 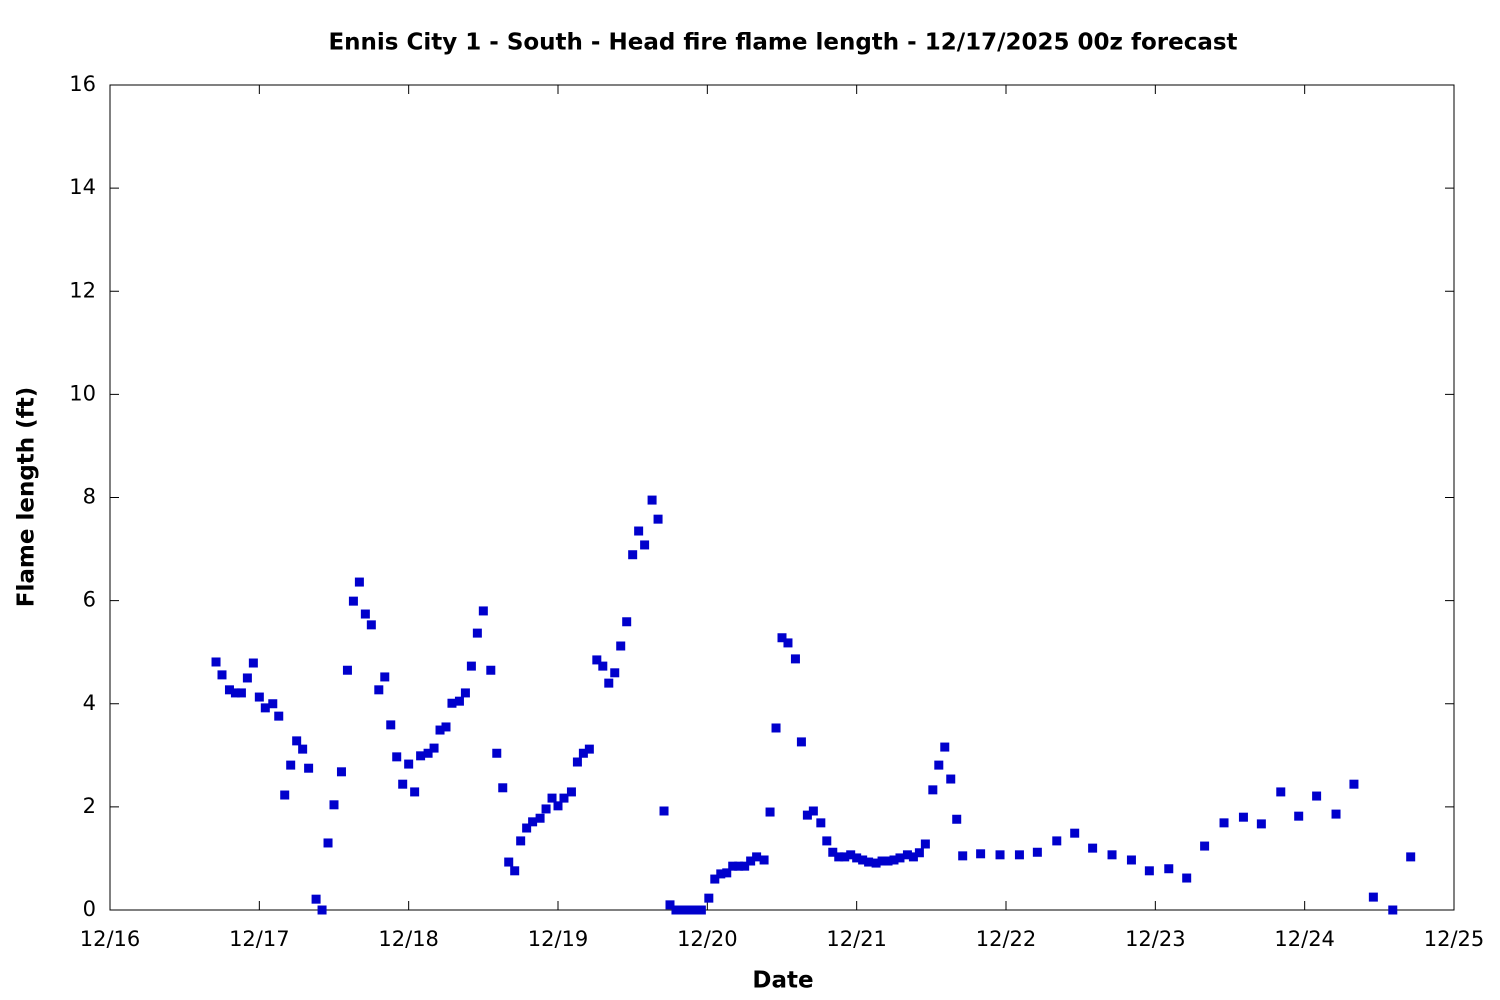 I want to click on x-tick-label: 12/23, so click(x=1155, y=939).